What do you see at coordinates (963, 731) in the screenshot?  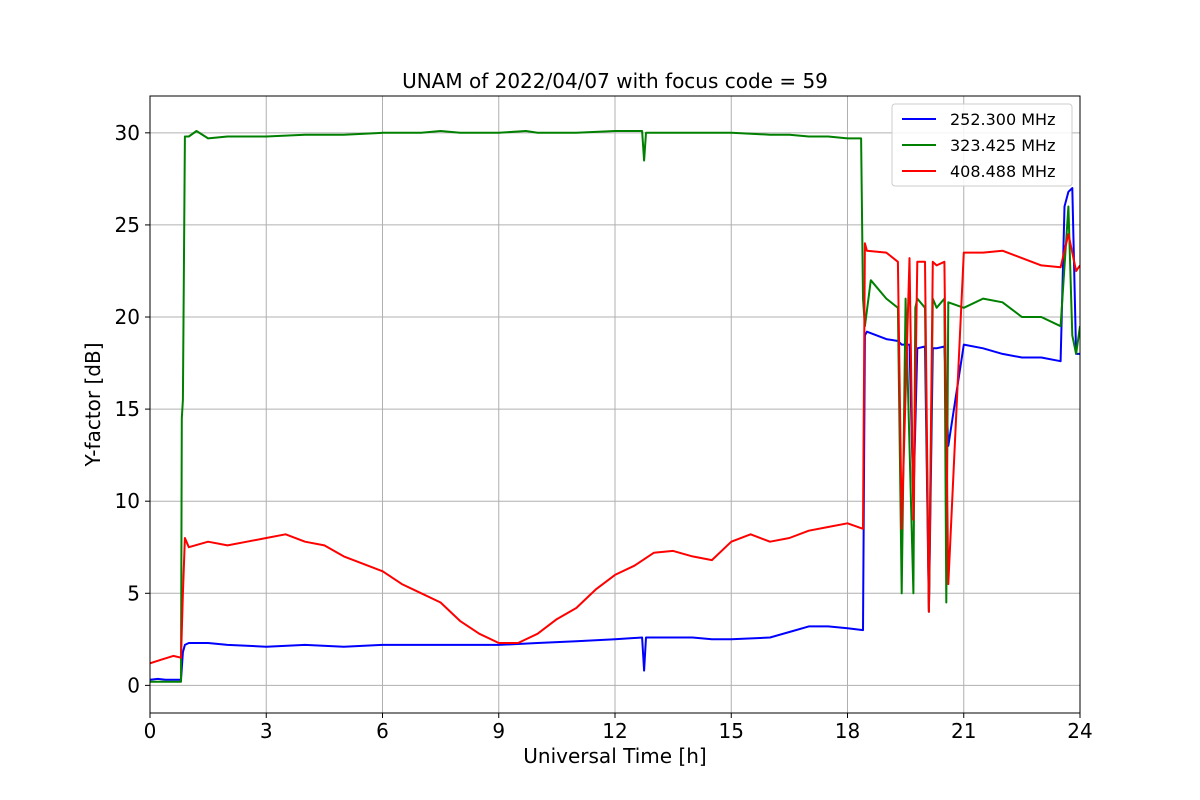 I see `x-tick-label: 21` at bounding box center [963, 731].